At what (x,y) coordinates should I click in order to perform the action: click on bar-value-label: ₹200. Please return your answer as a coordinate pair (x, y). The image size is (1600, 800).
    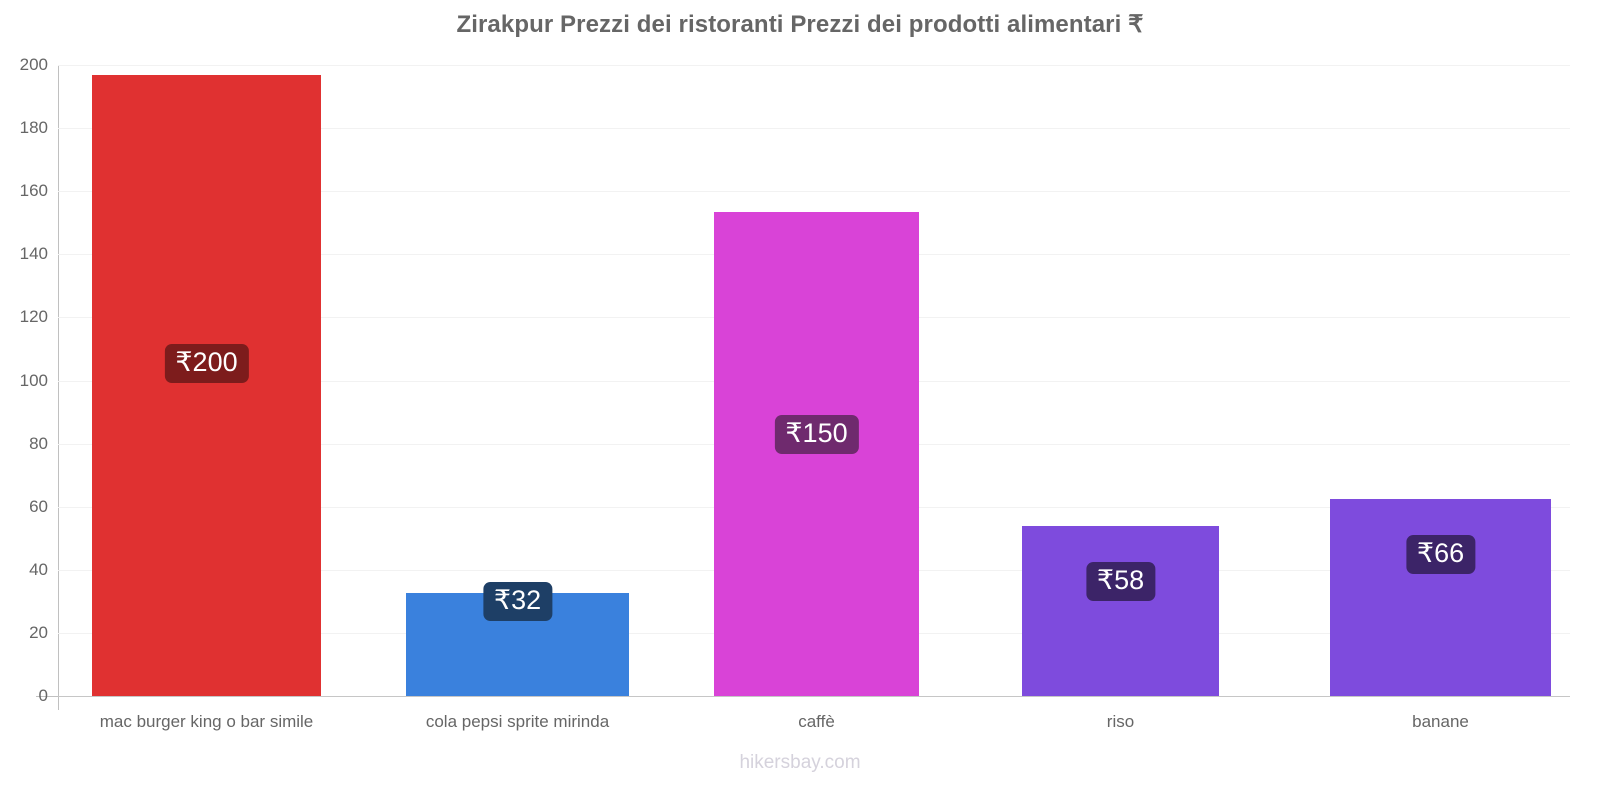
    Looking at the image, I should click on (206, 363).